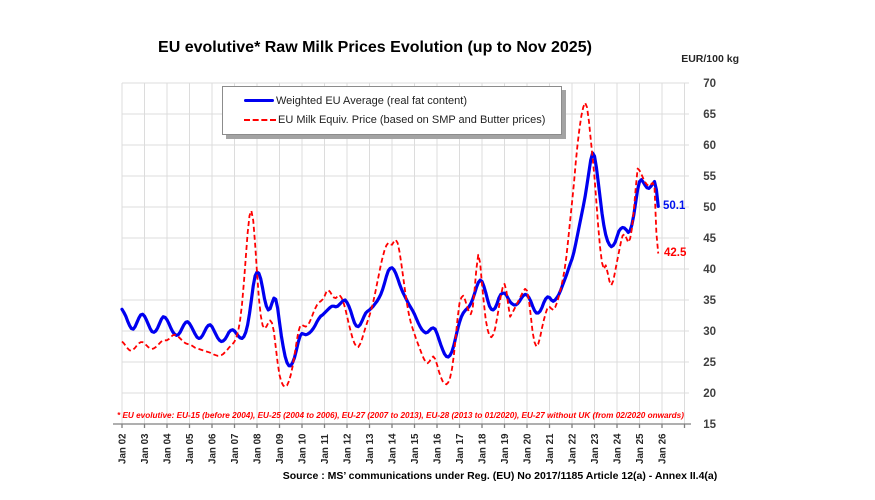  What do you see at coordinates (415, 448) in the screenshot?
I see `x-tick-label: Jan 15` at bounding box center [415, 448].